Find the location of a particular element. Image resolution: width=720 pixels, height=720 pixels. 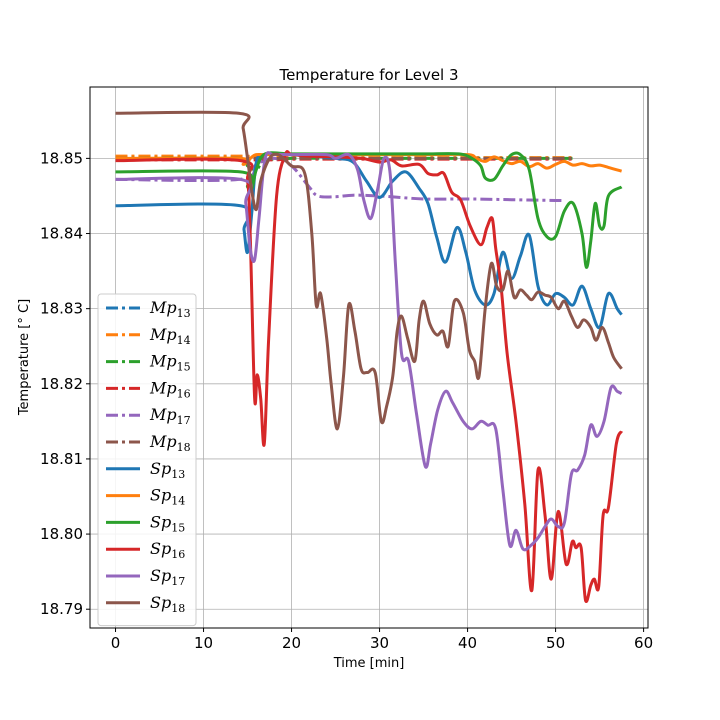

y-tick-label: 18.82 is located at coordinates (61, 384).